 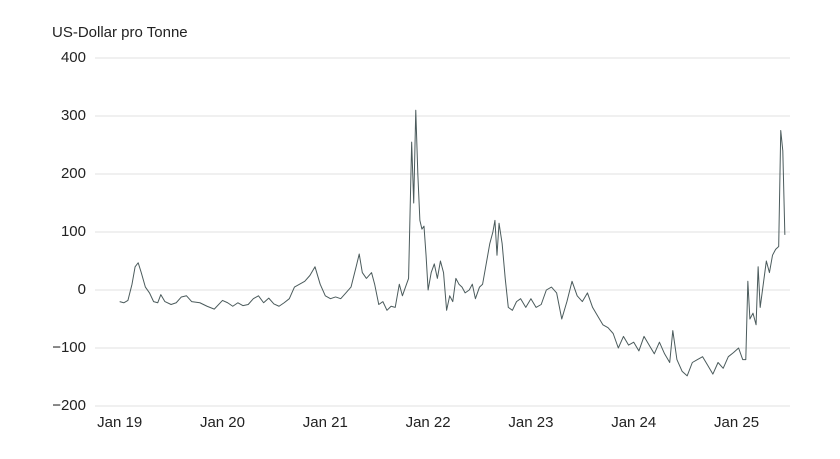 What do you see at coordinates (633, 422) in the screenshot?
I see `x-tick-label: Jan 24` at bounding box center [633, 422].